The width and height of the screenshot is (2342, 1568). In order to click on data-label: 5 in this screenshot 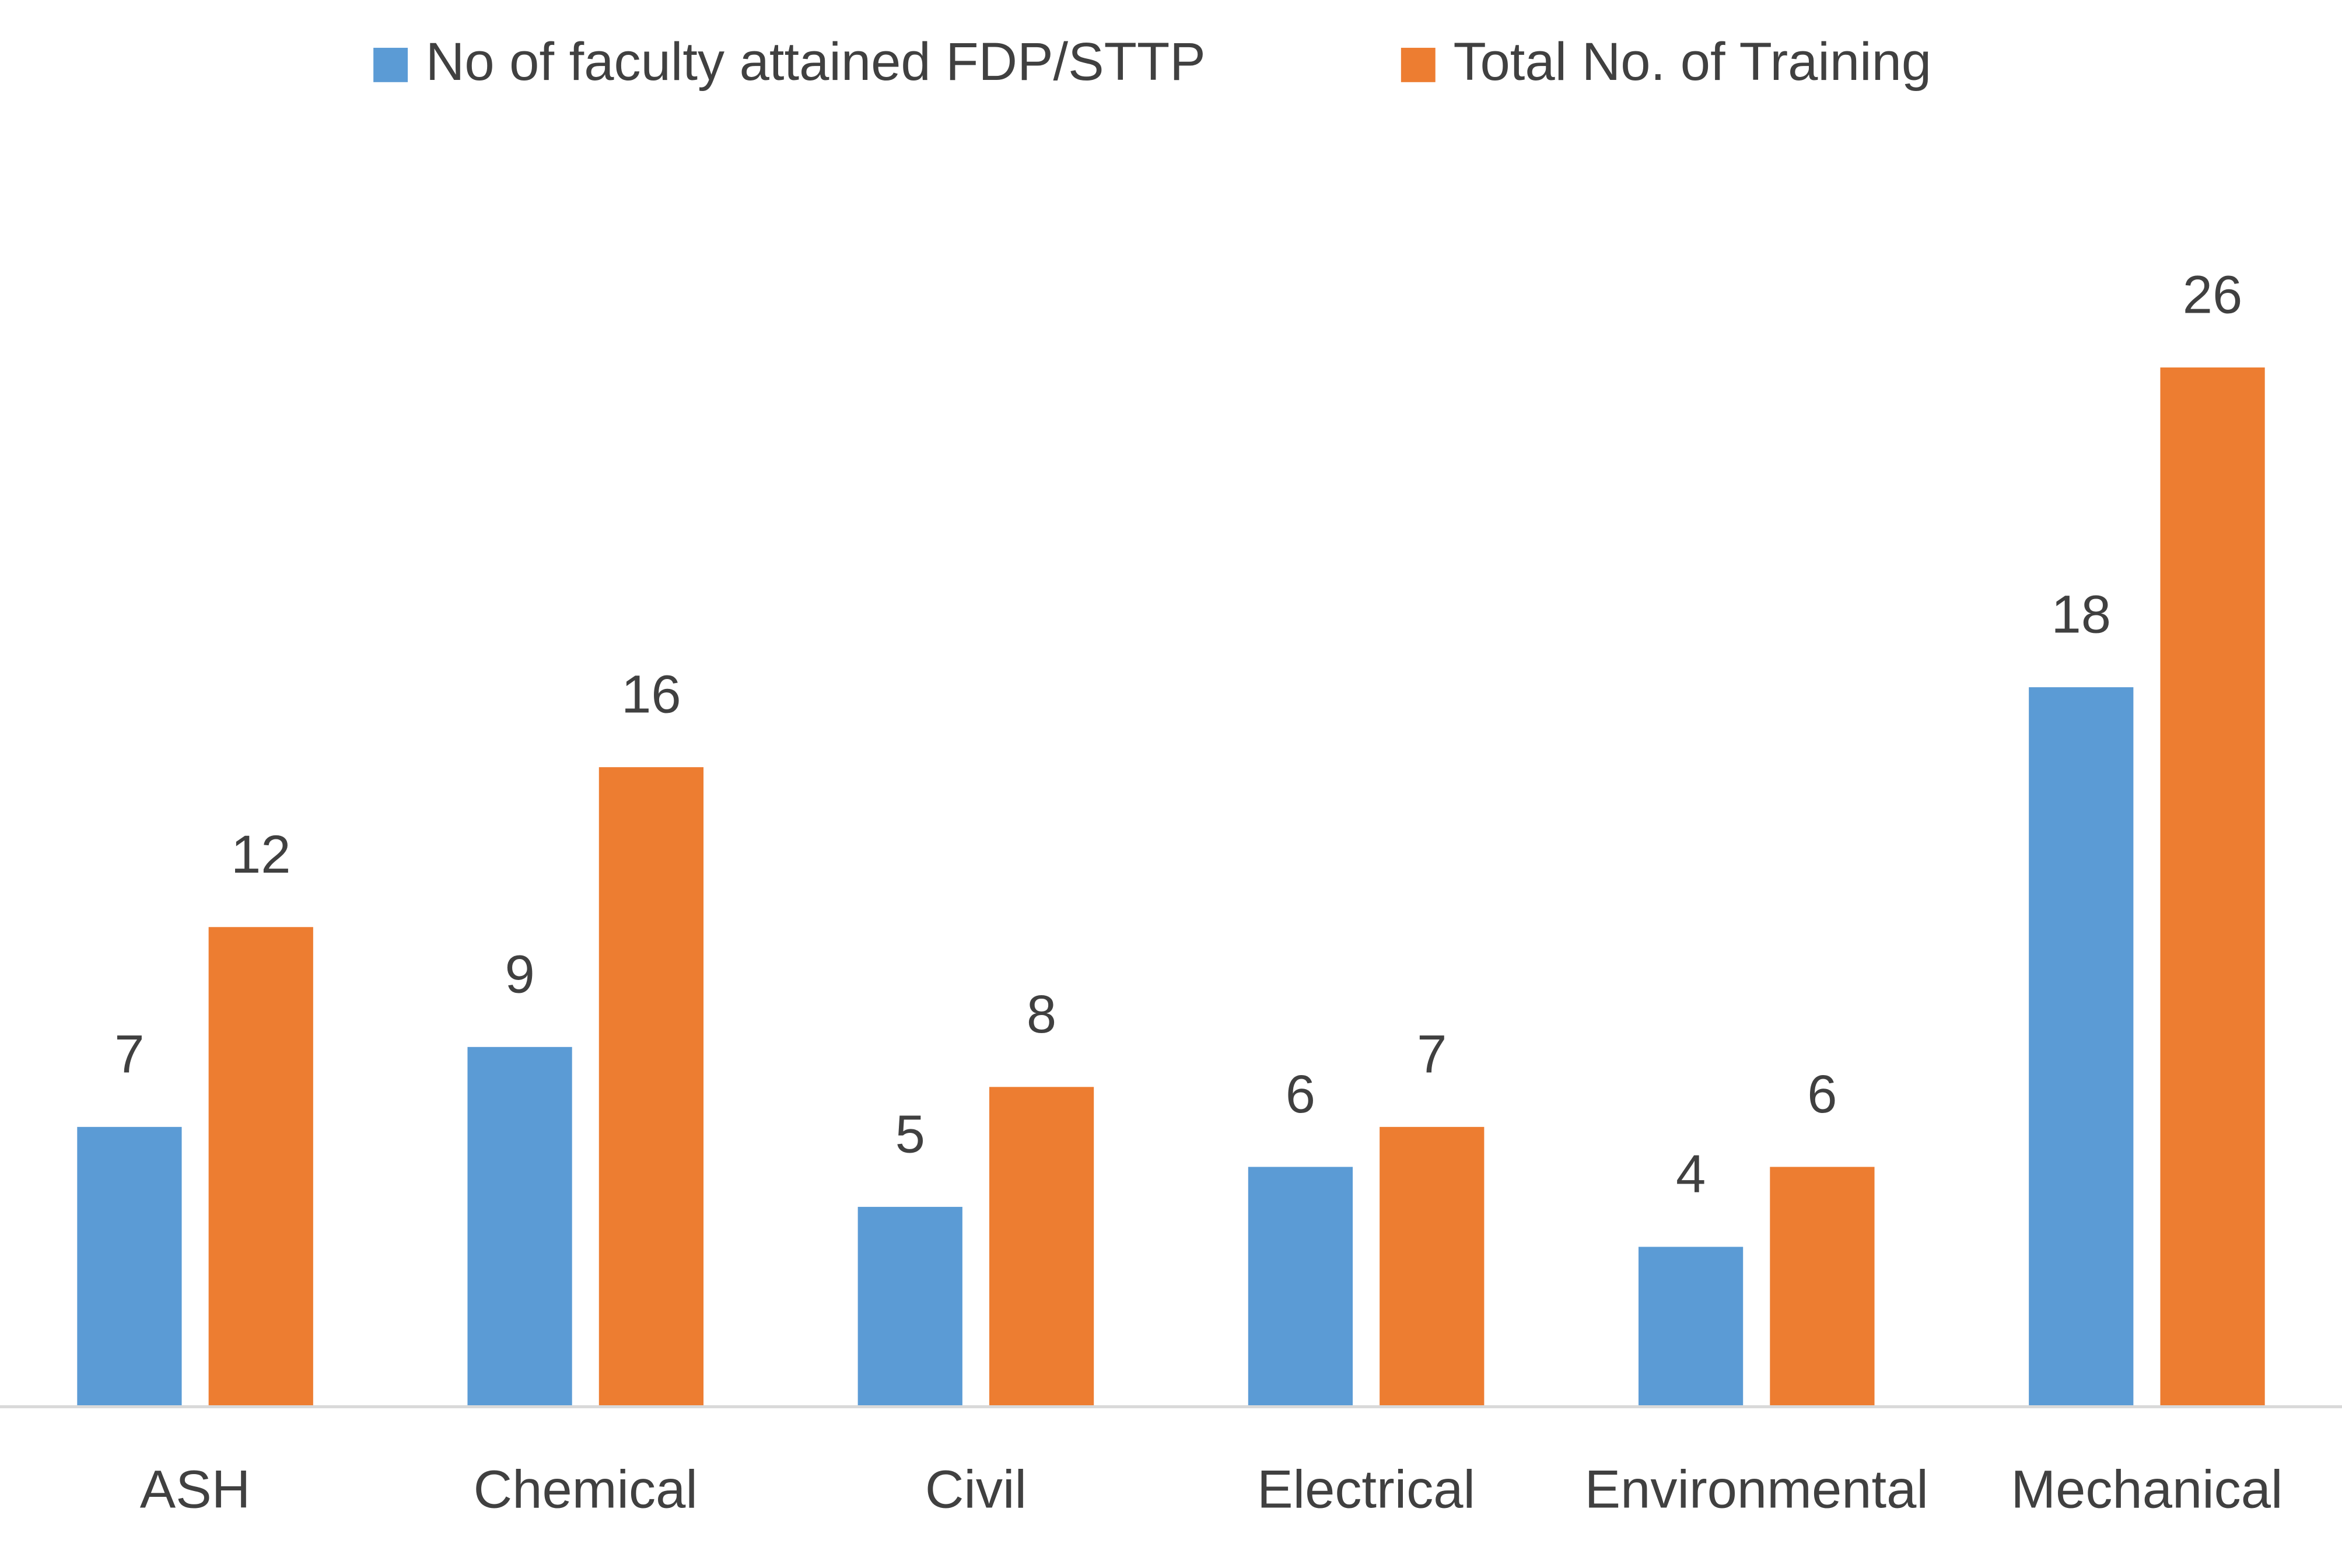, I will do `click(910, 1134)`.